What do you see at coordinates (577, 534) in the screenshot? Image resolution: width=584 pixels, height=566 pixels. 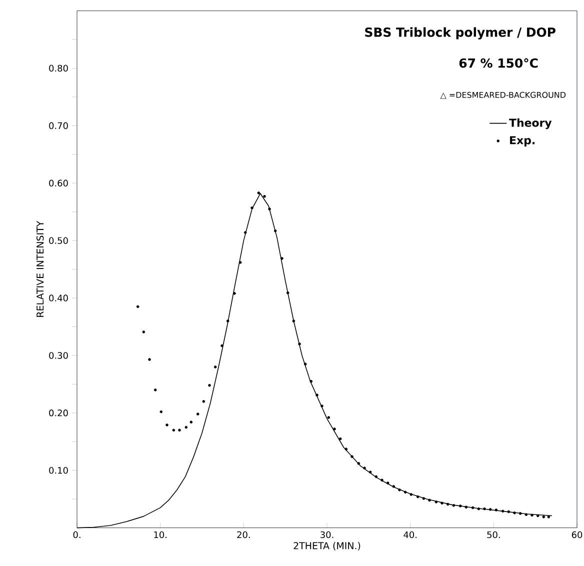 I see `x-tick-label: 60` at bounding box center [577, 534].